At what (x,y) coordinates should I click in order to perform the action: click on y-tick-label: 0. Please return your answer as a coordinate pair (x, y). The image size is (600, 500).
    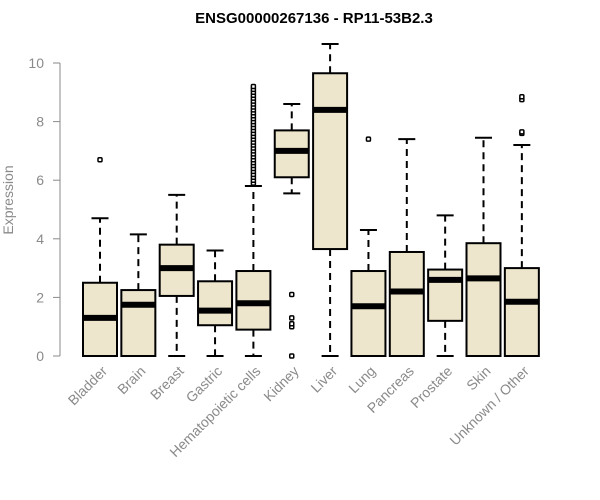
    Looking at the image, I should click on (40, 356).